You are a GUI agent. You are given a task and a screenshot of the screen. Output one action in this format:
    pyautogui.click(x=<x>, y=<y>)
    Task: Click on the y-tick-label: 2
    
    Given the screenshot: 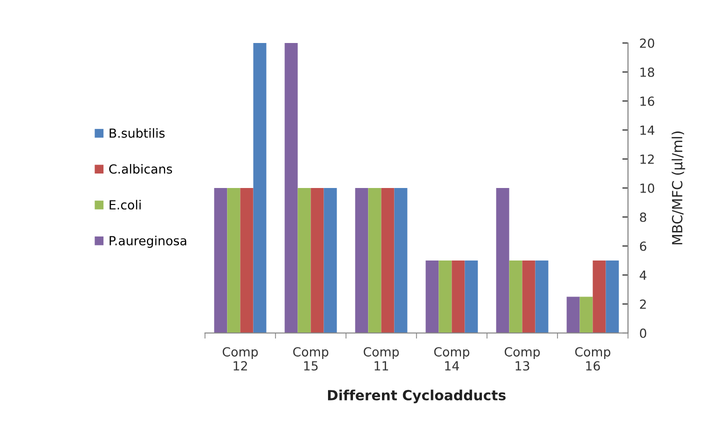 What is the action you would take?
    pyautogui.click(x=643, y=304)
    